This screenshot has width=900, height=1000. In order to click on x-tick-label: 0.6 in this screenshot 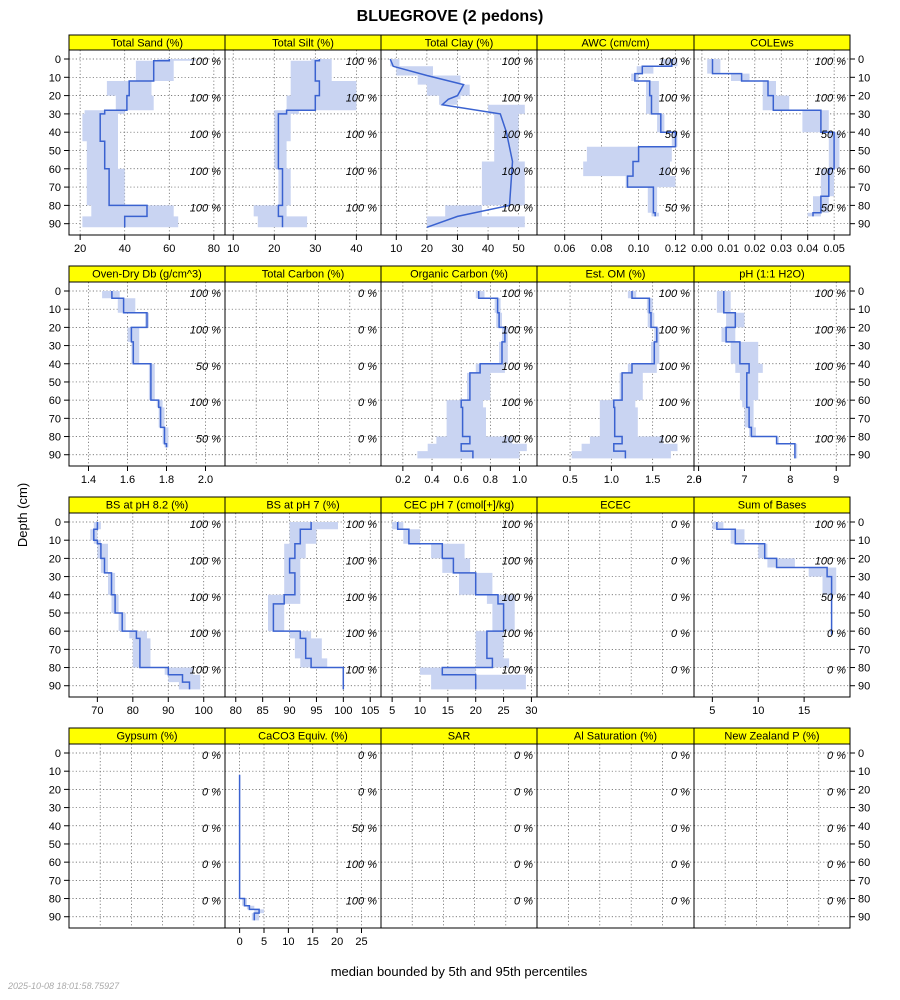, I will do `click(461, 480)`.